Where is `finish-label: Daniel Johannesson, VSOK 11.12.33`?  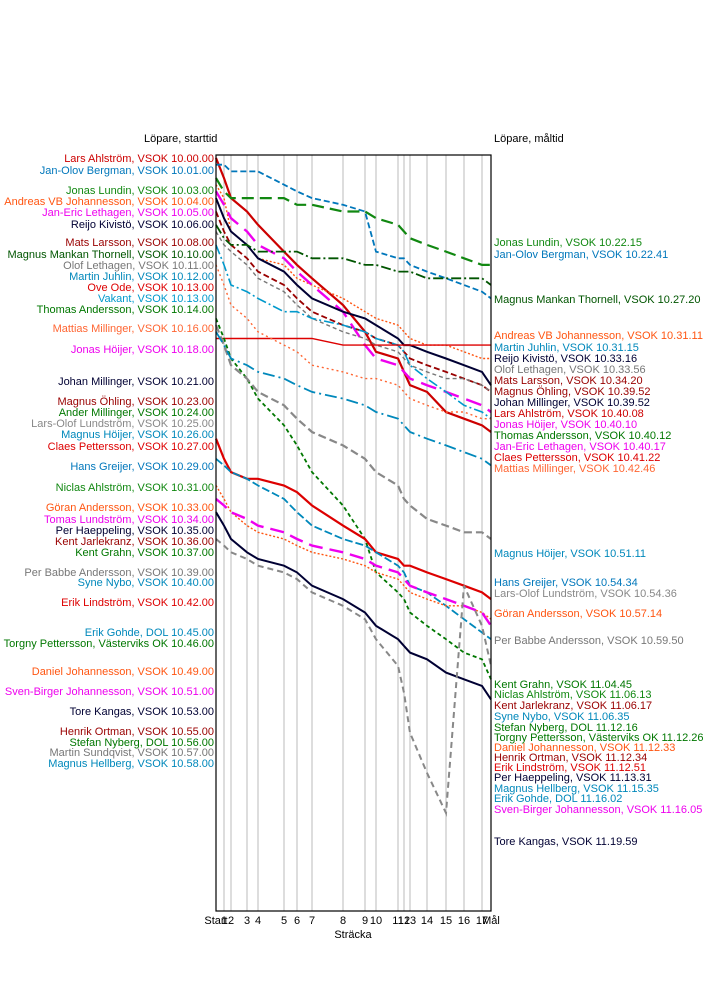 finish-label: Daniel Johannesson, VSOK 11.12.33 is located at coordinates (584, 748).